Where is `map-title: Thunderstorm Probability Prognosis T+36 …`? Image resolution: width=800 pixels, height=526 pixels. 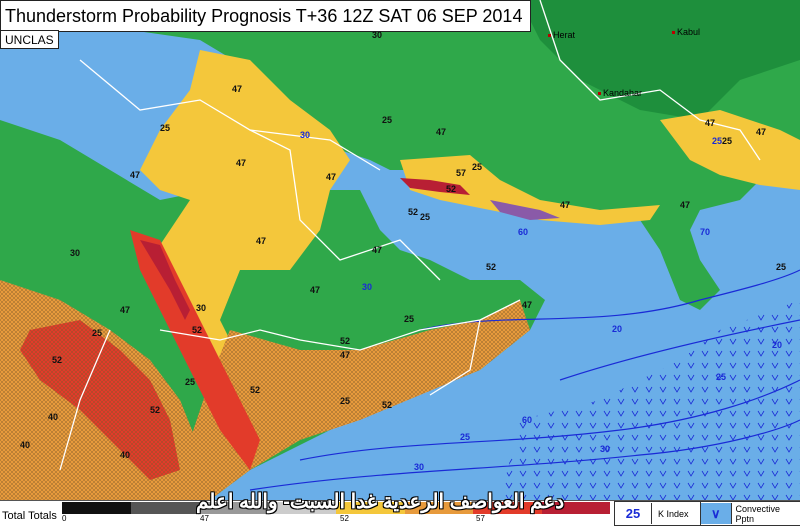
map-title: Thunderstorm Probability Prognosis T+36 … is located at coordinates (266, 16).